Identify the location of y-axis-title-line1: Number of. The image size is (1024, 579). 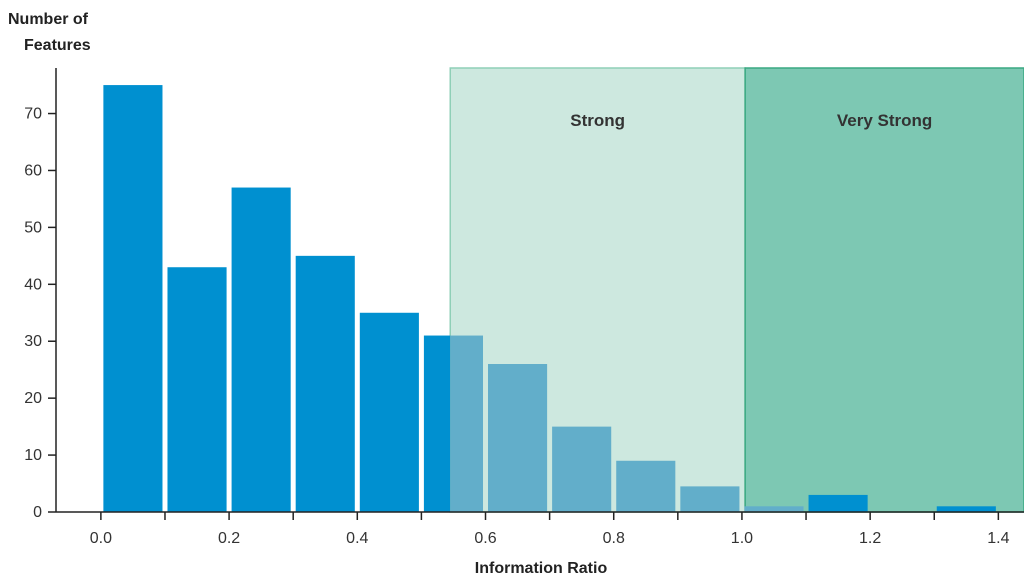
(48, 19).